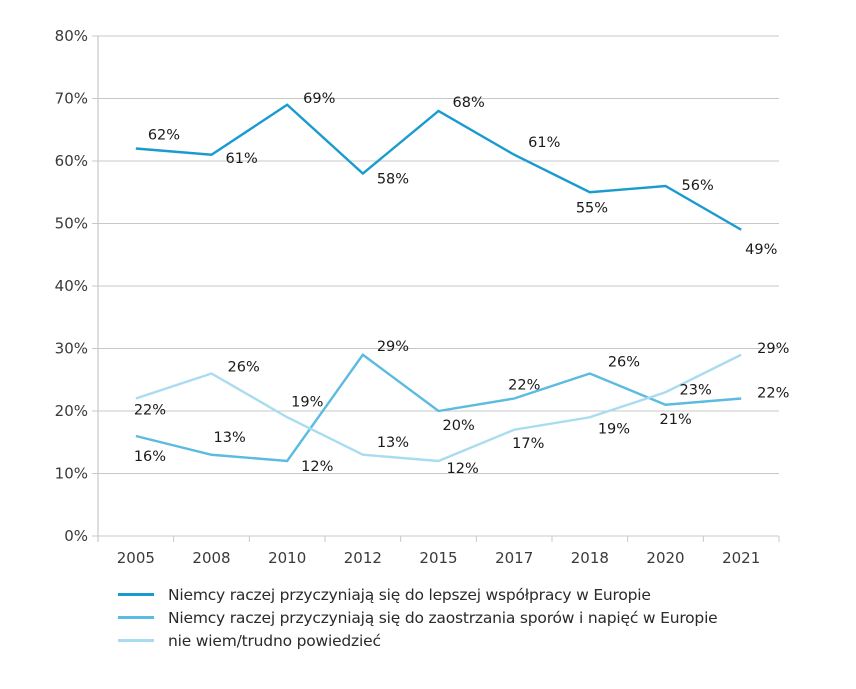  I want to click on y-tick-label: 60%, so click(71, 161).